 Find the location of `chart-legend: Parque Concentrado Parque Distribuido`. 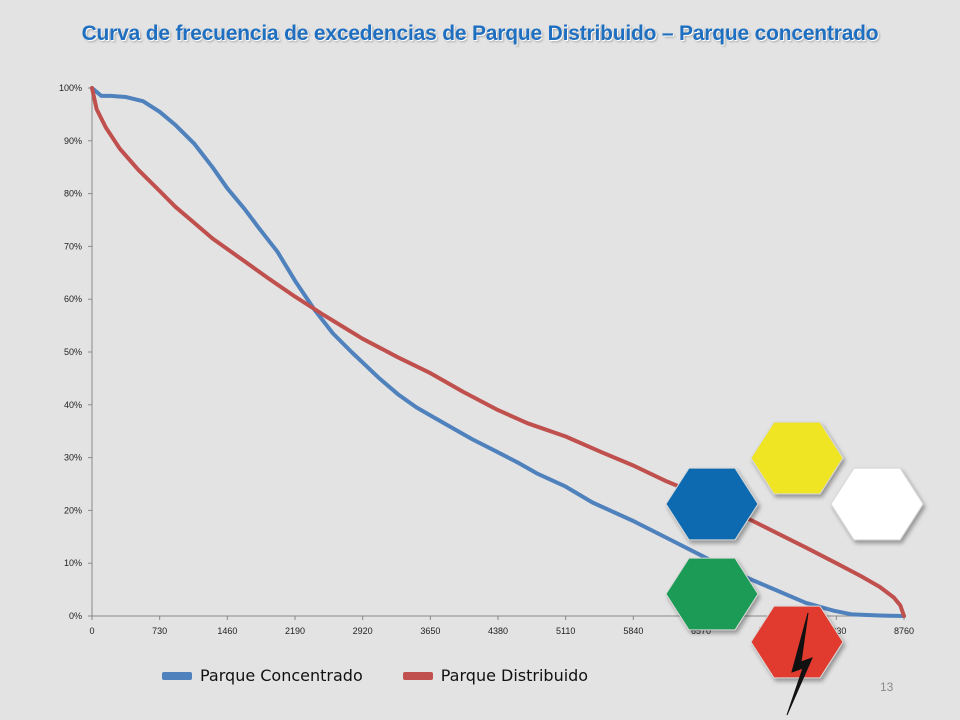

chart-legend: Parque Concentrado Parque Distribuido is located at coordinates (395, 675).